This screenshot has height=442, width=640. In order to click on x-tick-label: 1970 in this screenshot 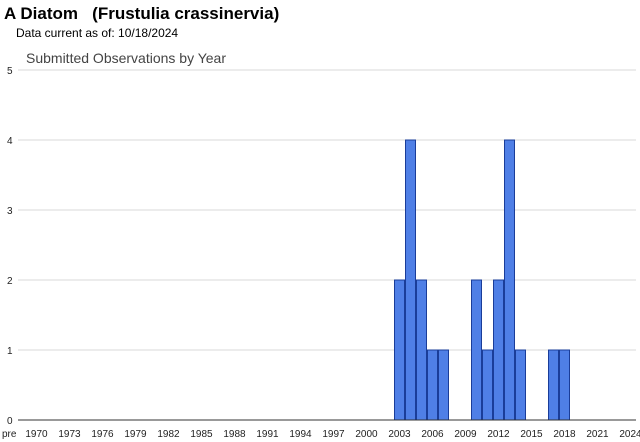, I will do `click(36, 434)`.